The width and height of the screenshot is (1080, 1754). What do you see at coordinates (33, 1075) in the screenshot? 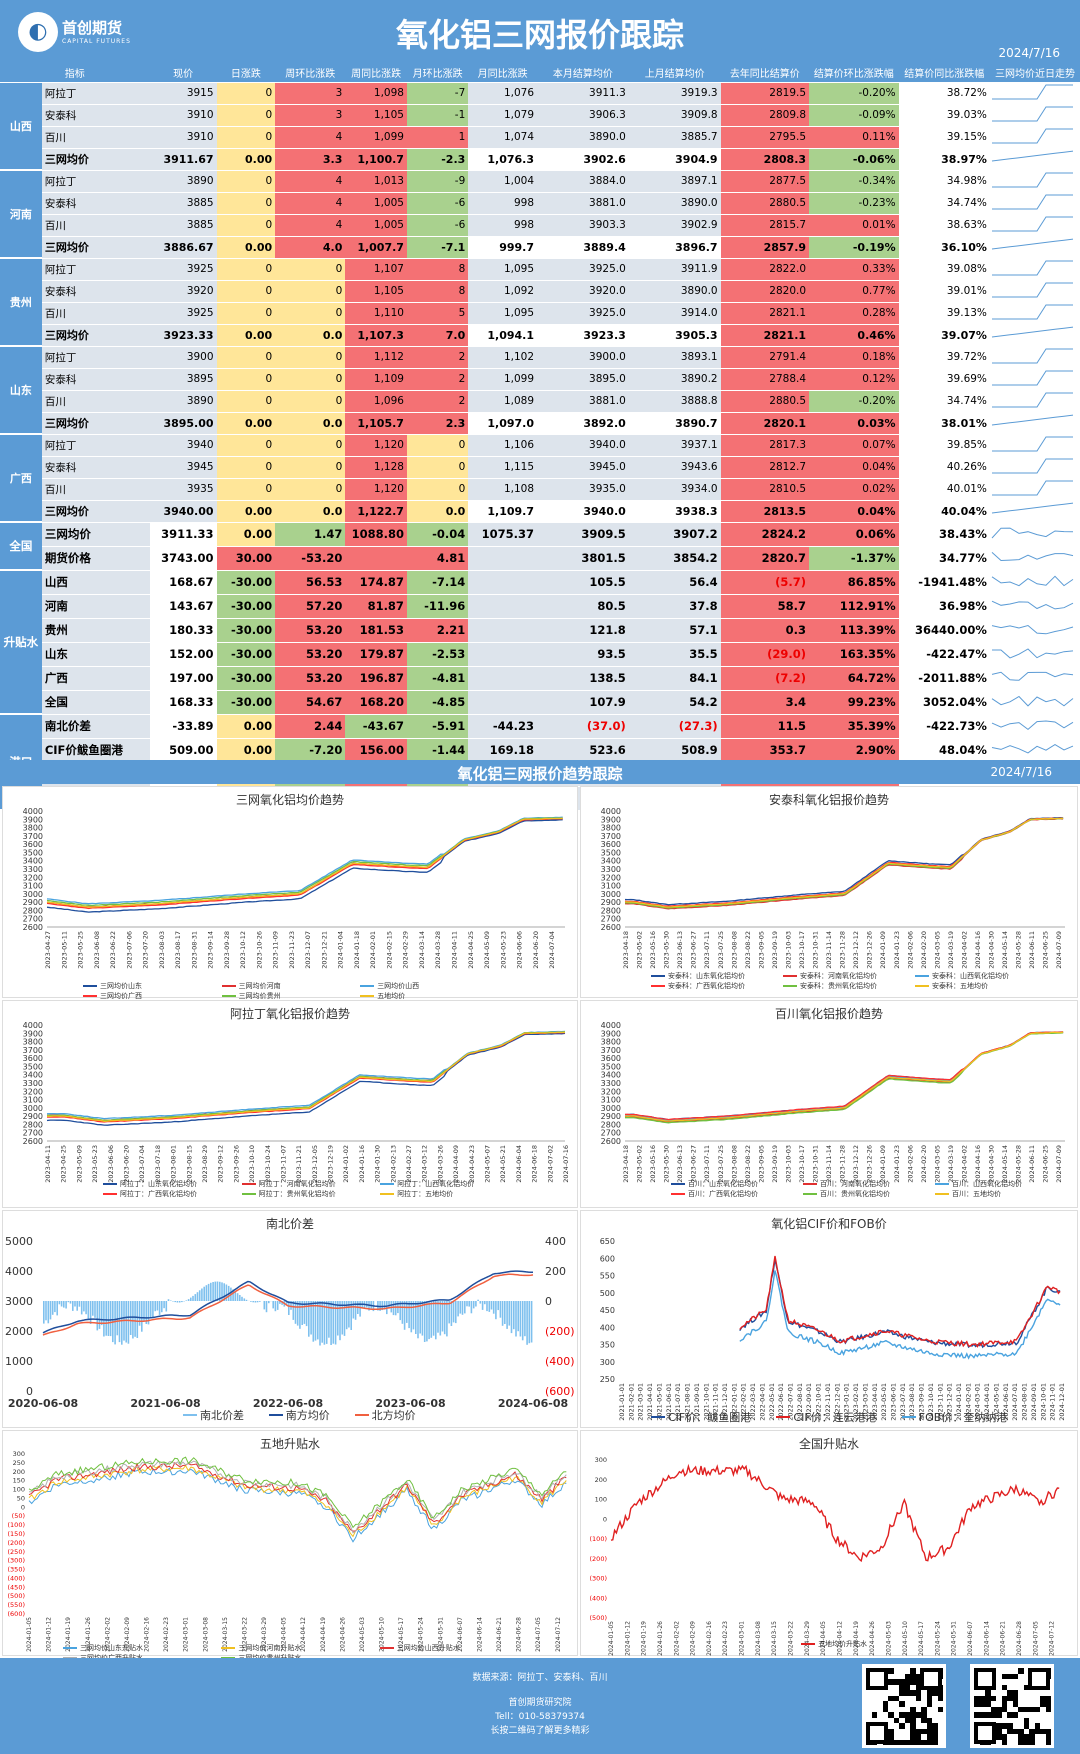
I see `y-tick-label: 3400` at bounding box center [33, 1075].